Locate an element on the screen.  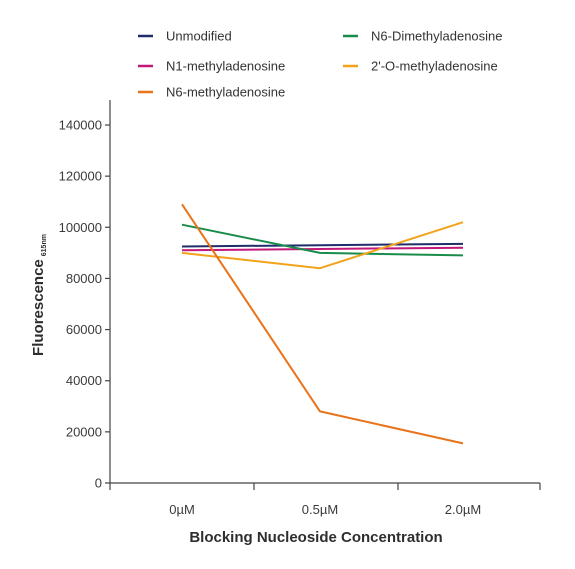
x-tick-label: 0µM is located at coordinates (182, 509).